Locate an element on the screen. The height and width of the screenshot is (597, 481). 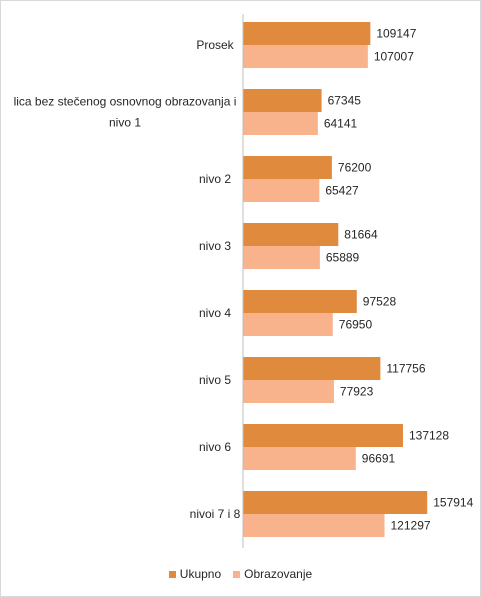
data-label-obrazovanje-7: 121297 is located at coordinates (411, 526).